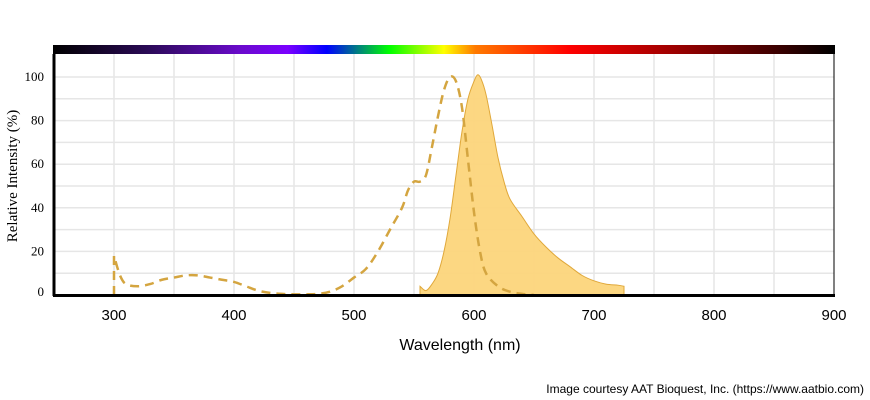 The height and width of the screenshot is (400, 870). Describe the element at coordinates (713, 315) in the screenshot. I see `x-tick-label: 800` at that location.